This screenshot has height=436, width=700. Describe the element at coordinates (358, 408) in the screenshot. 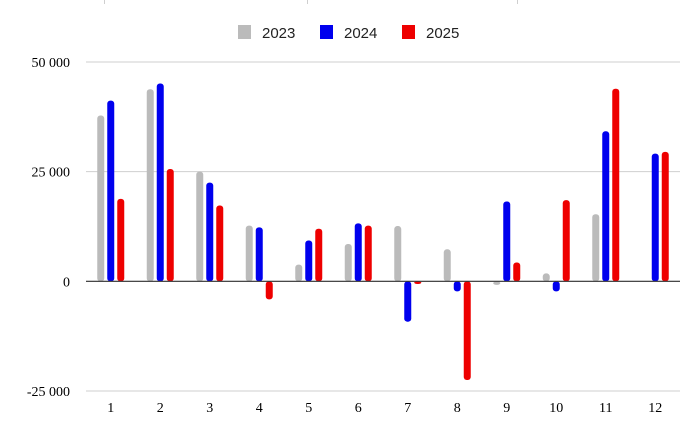

I see `x-tick-label: 6` at that location.